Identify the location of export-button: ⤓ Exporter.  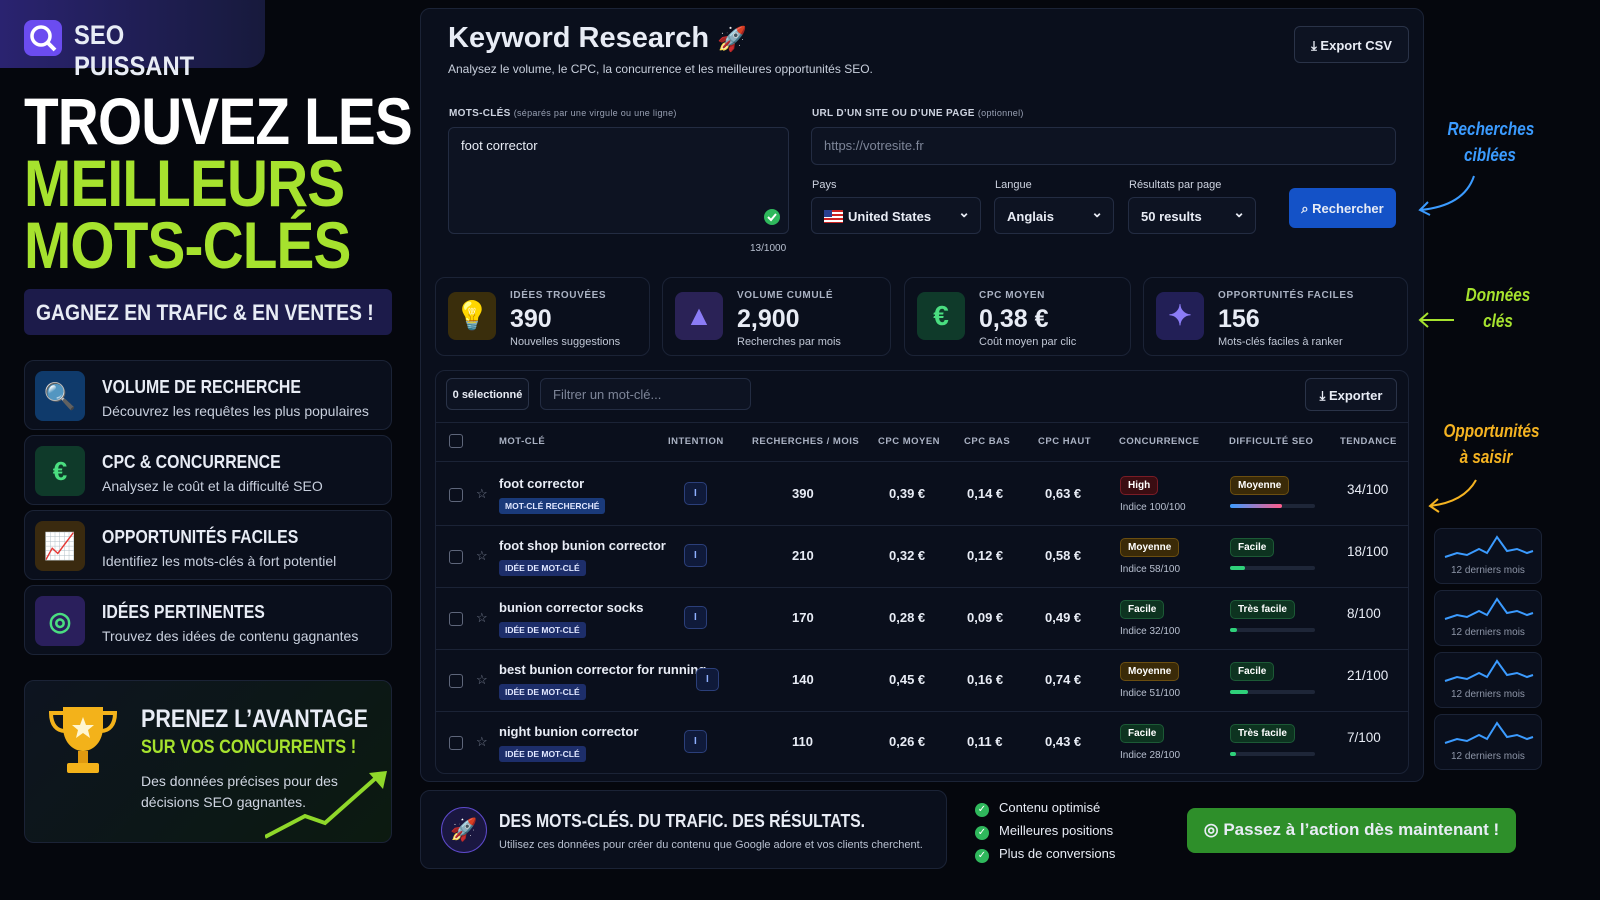
(1351, 394).